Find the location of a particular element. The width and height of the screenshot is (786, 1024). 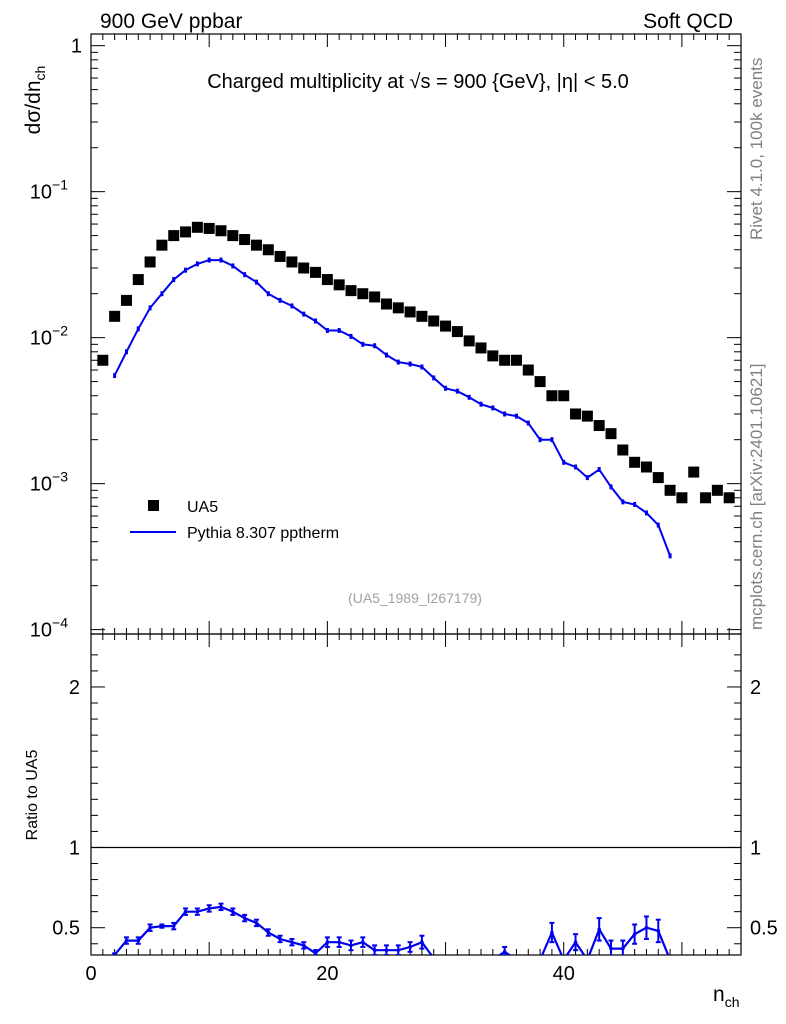

x-tick-label: 0 is located at coordinates (90, 974).